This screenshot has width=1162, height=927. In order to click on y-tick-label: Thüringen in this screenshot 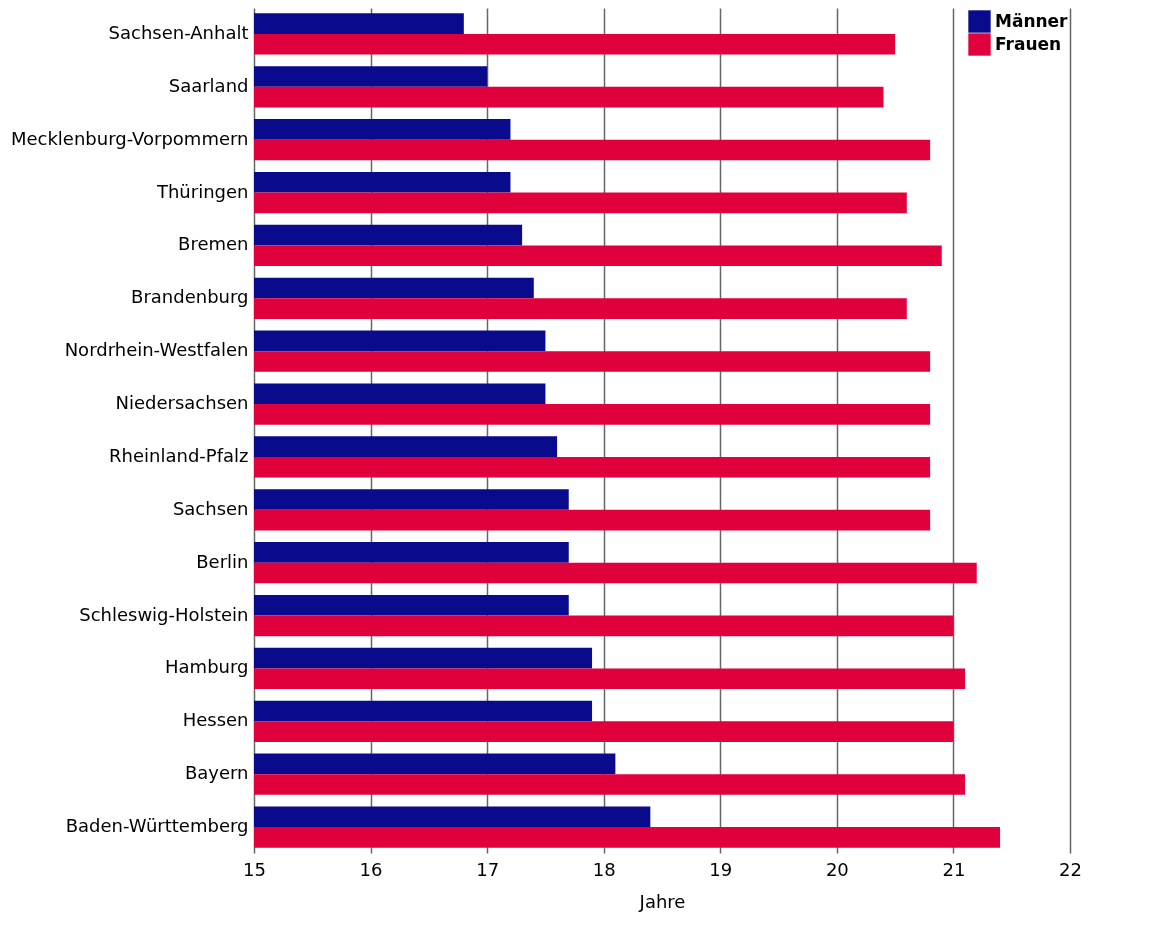, I will do `click(202, 191)`.